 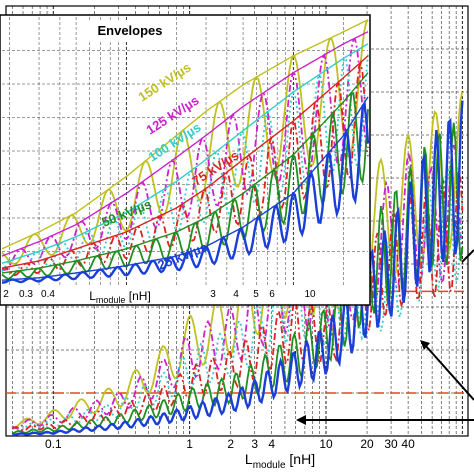 What do you see at coordinates (256, 294) in the screenshot?
I see `inset-x-tick-label: 5` at bounding box center [256, 294].